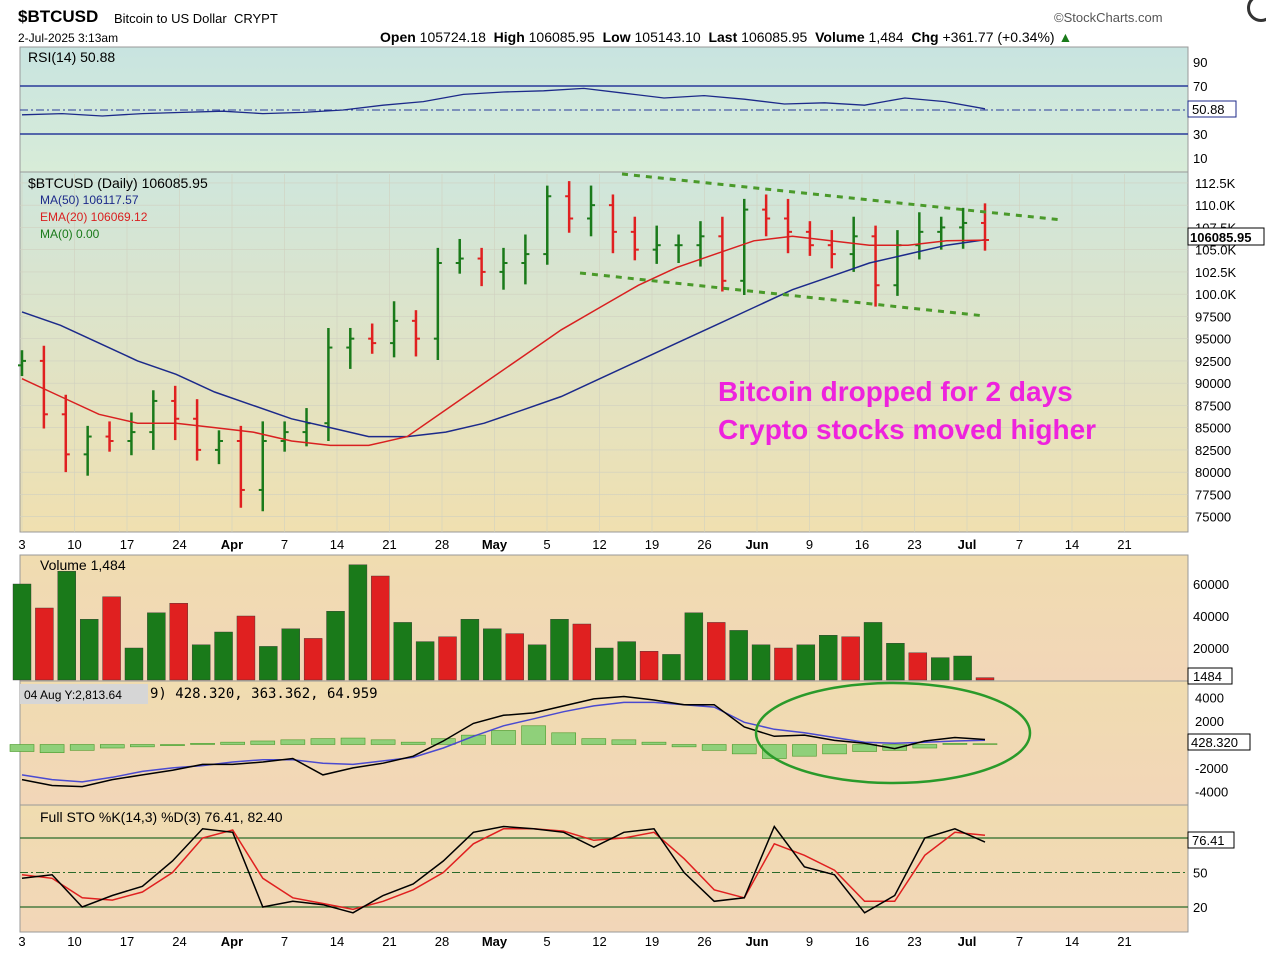  I want to click on stochastic-panel, so click(604, 868).